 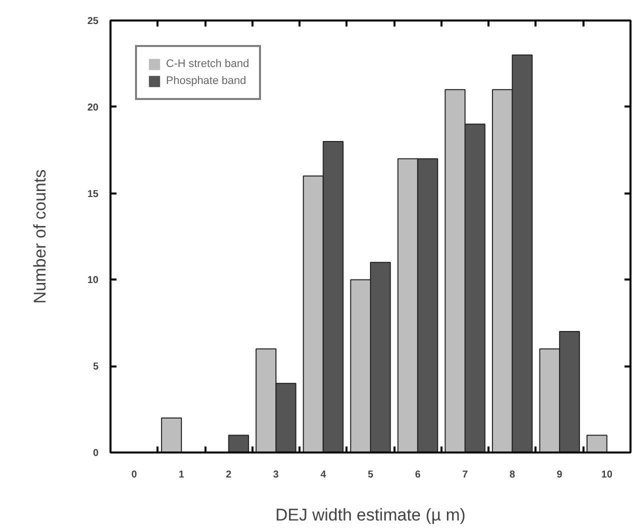 What do you see at coordinates (208, 64) in the screenshot?
I see `legend-label: C-H stretch band` at bounding box center [208, 64].